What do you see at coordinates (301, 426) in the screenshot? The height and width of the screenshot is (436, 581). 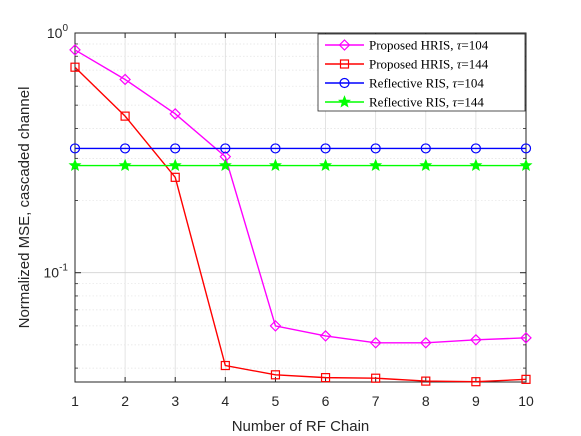 I see `x-axis-label: Number of RF Chain` at bounding box center [301, 426].